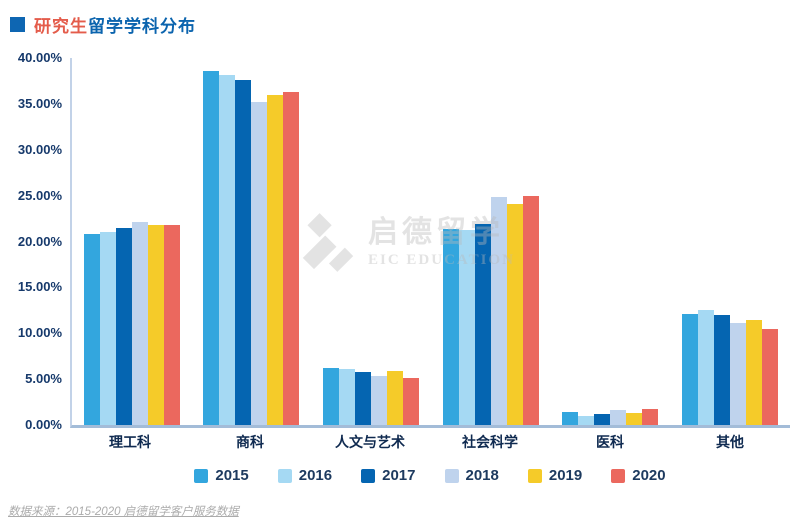 This screenshot has width=808, height=532. Describe the element at coordinates (17, 24) in the screenshot. I see `title-bullet-square` at that location.